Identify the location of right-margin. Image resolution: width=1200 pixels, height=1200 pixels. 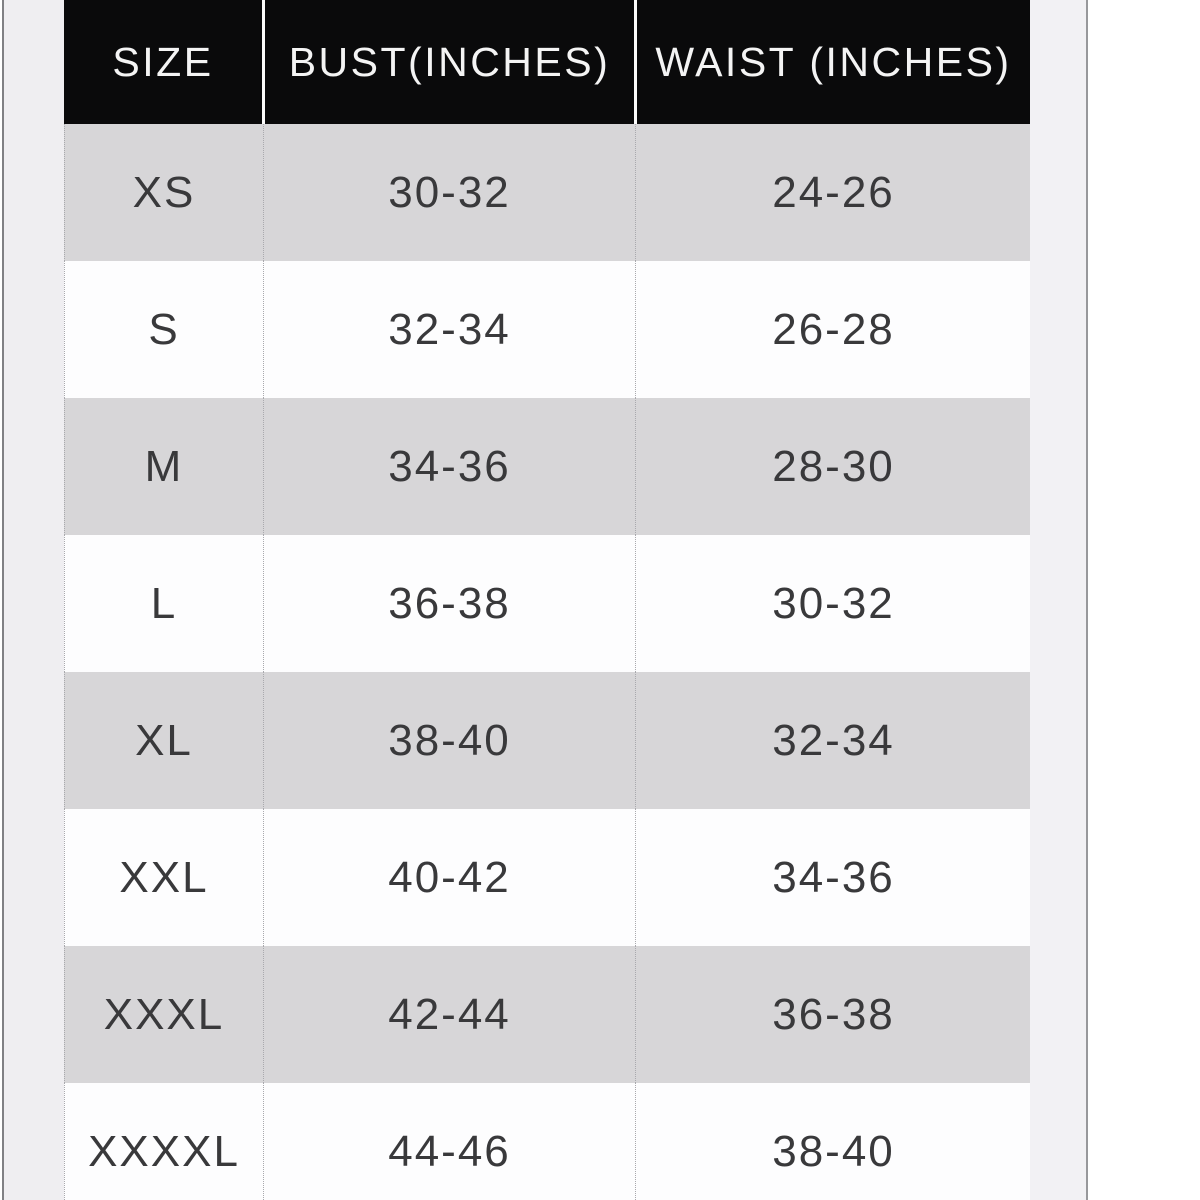
(1058, 600).